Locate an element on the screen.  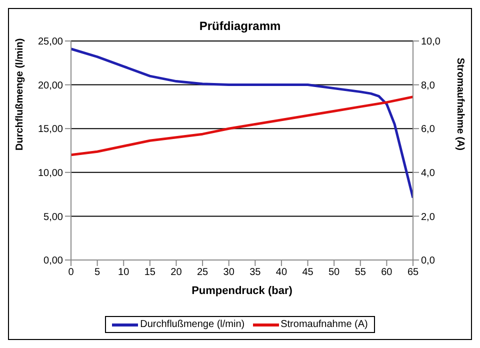
x-axis-title: Pumpendruck (bar) is located at coordinates (242, 291).